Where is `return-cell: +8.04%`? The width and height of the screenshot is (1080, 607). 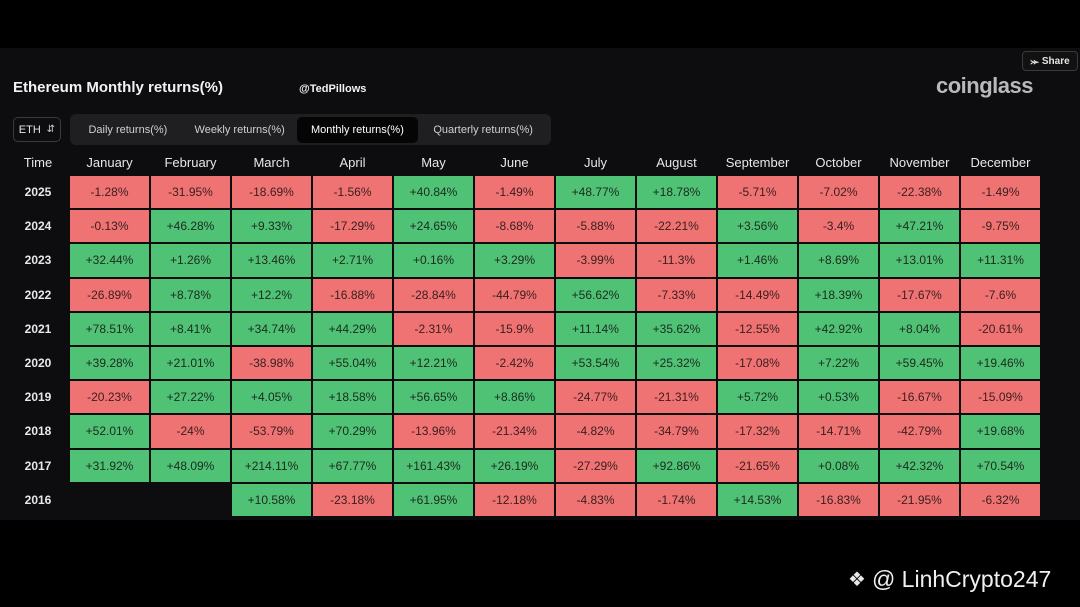
return-cell: +8.04% is located at coordinates (919, 328).